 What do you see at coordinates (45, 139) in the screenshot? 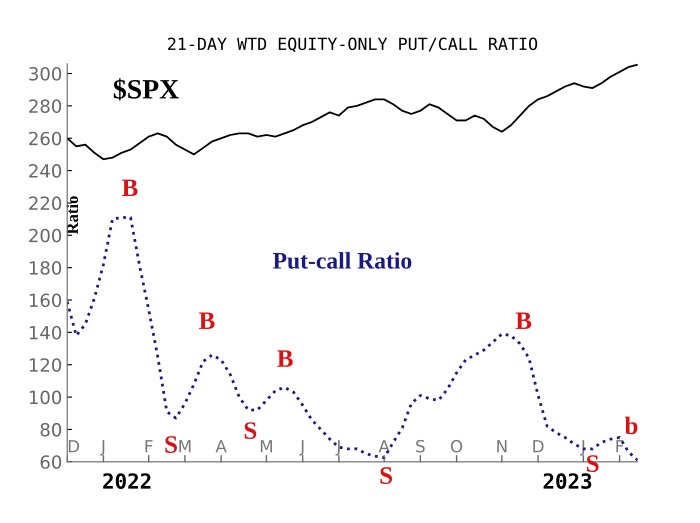
I see `y-tick-label: 260` at bounding box center [45, 139].